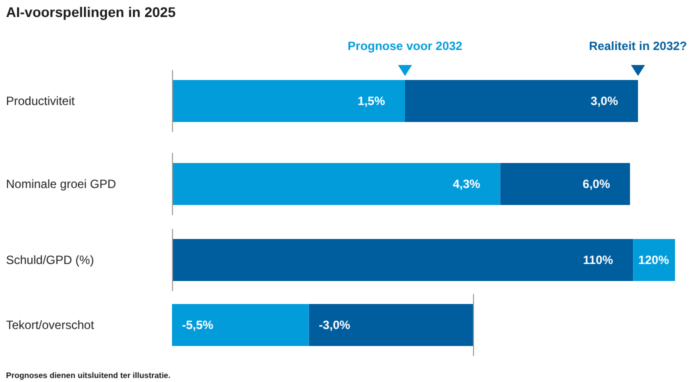 Image resolution: width=700 pixels, height=382 pixels. Describe the element at coordinates (405, 46) in the screenshot. I see `text: Prognose voor 2032` at that location.